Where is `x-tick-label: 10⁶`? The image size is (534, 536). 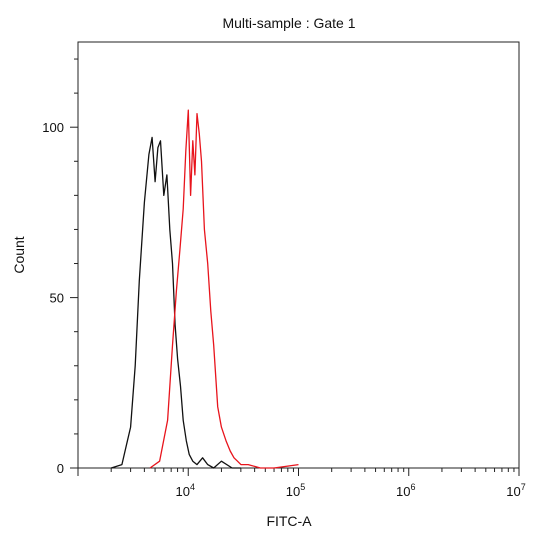
x-tick-label: 10⁶ is located at coordinates (405, 490).